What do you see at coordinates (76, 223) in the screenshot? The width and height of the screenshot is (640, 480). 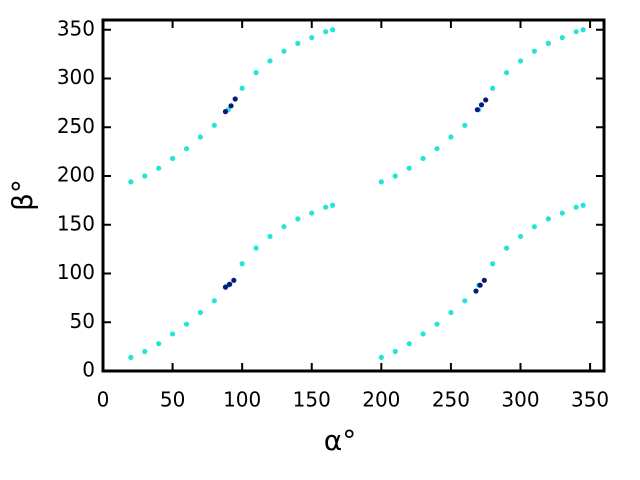 I see `y-tick-label: 150` at bounding box center [76, 223].